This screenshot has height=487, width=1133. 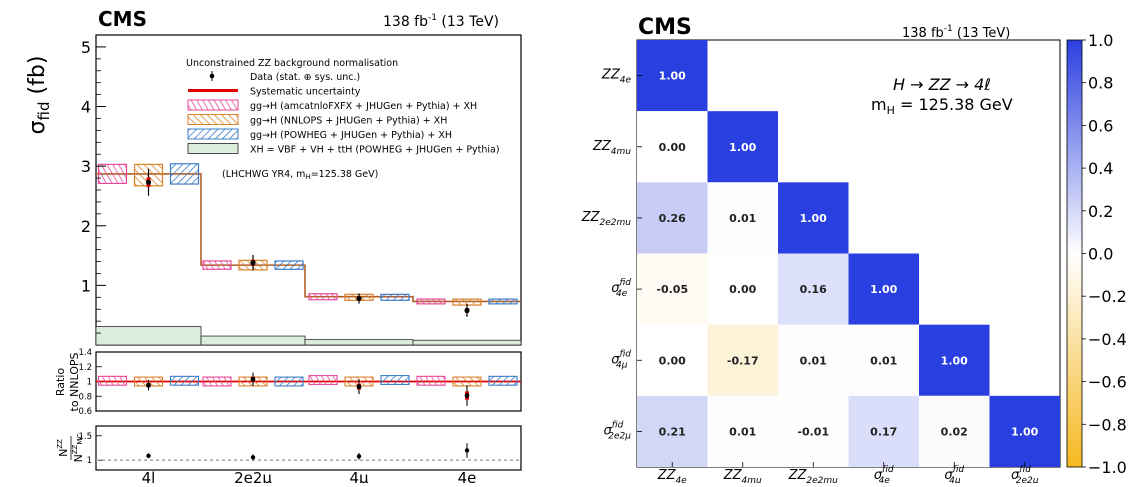 I want to click on ratio-tick-label: 1, so click(x=89, y=383).